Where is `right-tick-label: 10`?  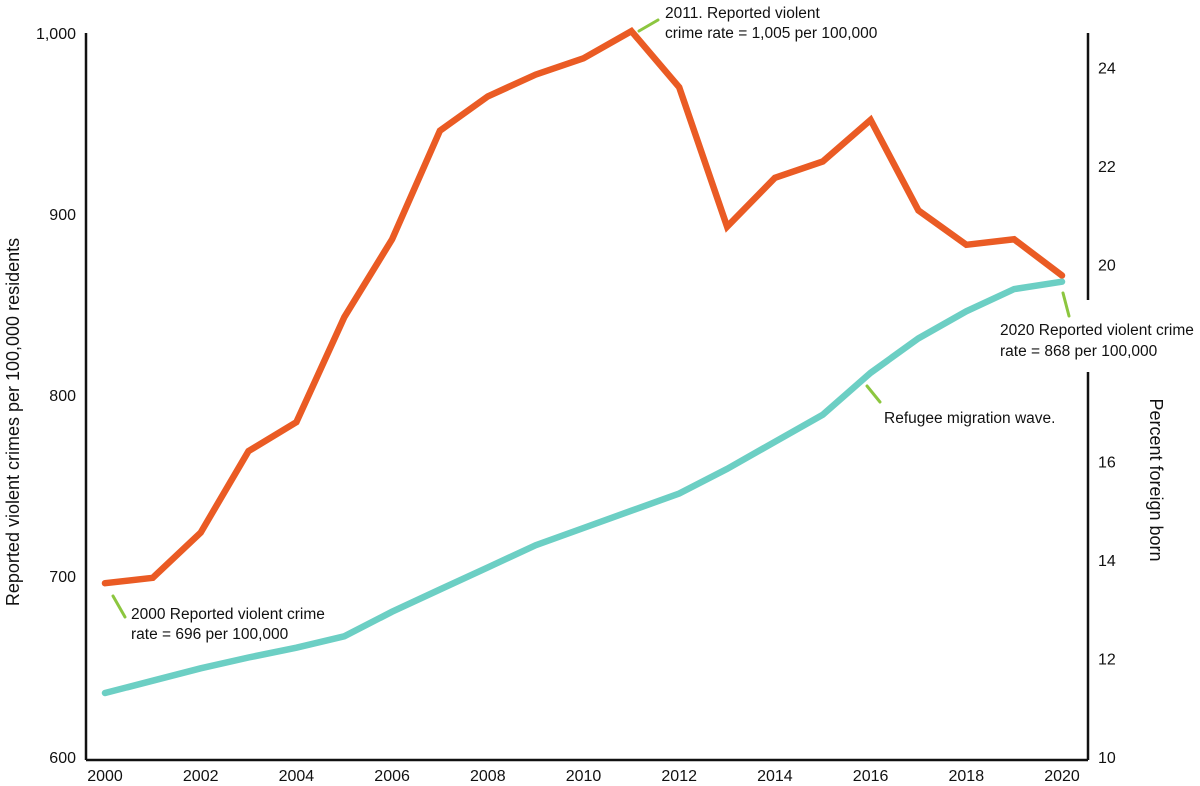 right-tick-label: 10 is located at coordinates (1107, 758).